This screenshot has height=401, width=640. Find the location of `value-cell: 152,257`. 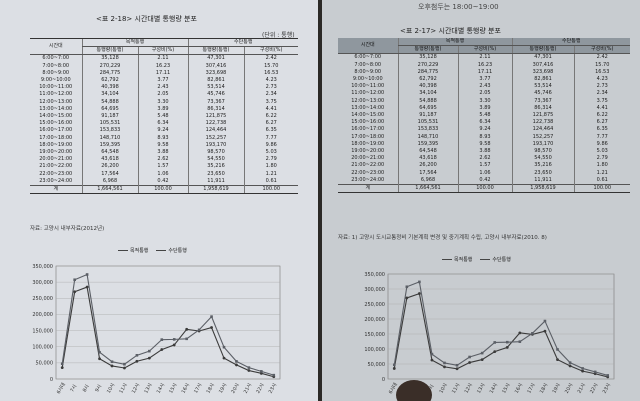

value-cell: 152,257 is located at coordinates (215, 138).